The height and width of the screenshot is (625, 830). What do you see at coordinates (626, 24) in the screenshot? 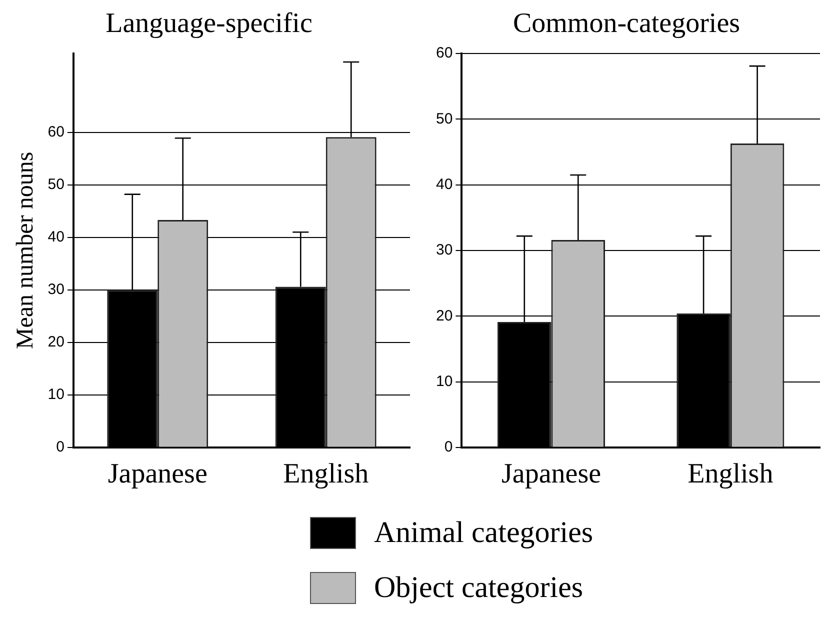
I see `chart-title: Common-categories` at bounding box center [626, 24].